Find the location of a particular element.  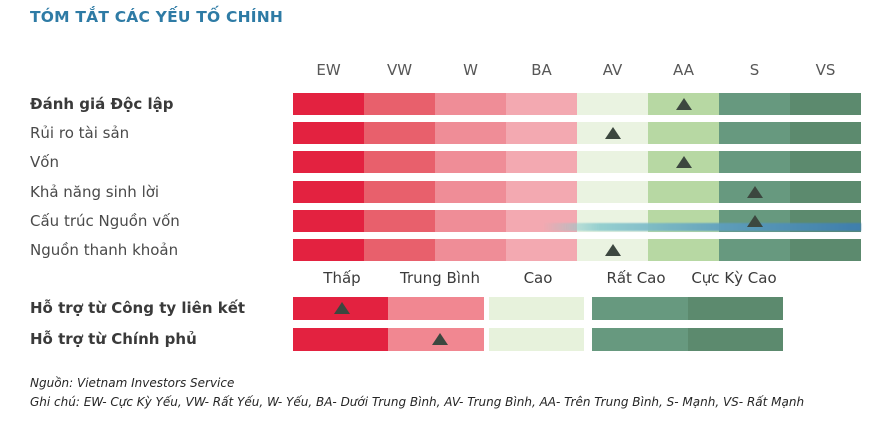

factor-label-funding-structure: Cấu trúc Nguồn vốn is located at coordinates (105, 220).